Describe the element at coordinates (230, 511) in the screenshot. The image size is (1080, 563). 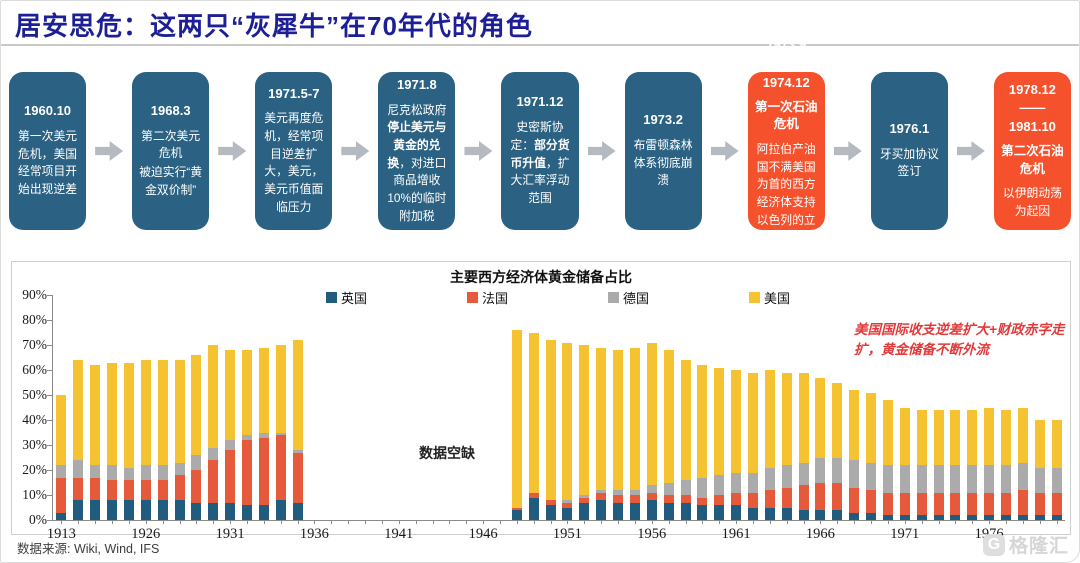
I see `bar-1931-英国` at that location.